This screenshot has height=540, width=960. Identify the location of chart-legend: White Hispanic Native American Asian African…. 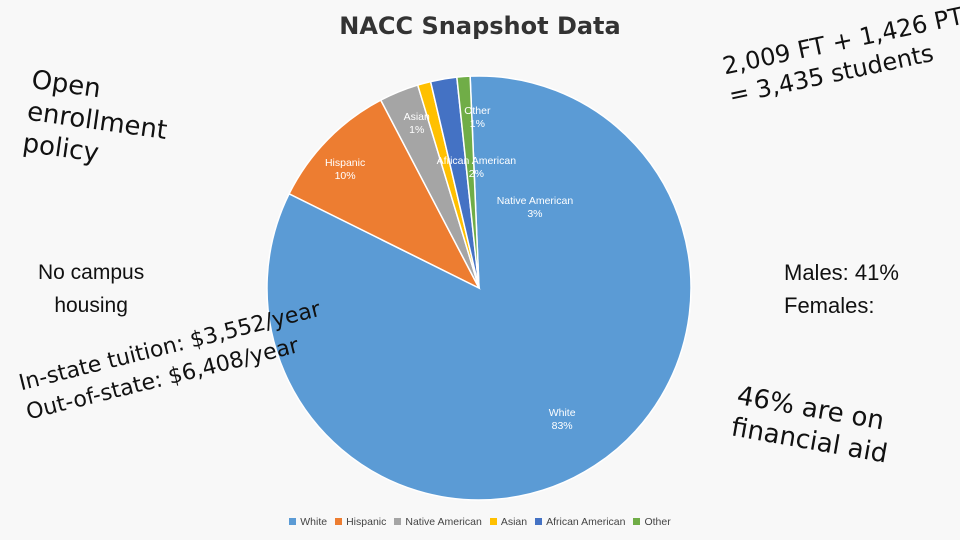
(480, 522).